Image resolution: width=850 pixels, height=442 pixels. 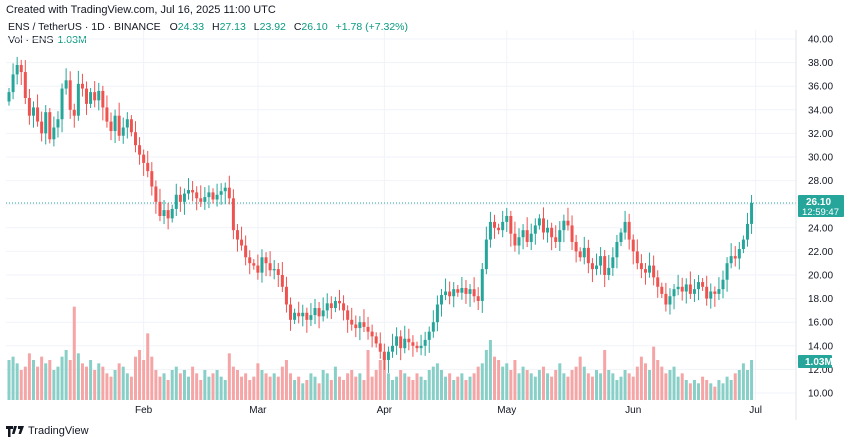 I want to click on price-tick-label: 20.00, so click(x=820, y=276).